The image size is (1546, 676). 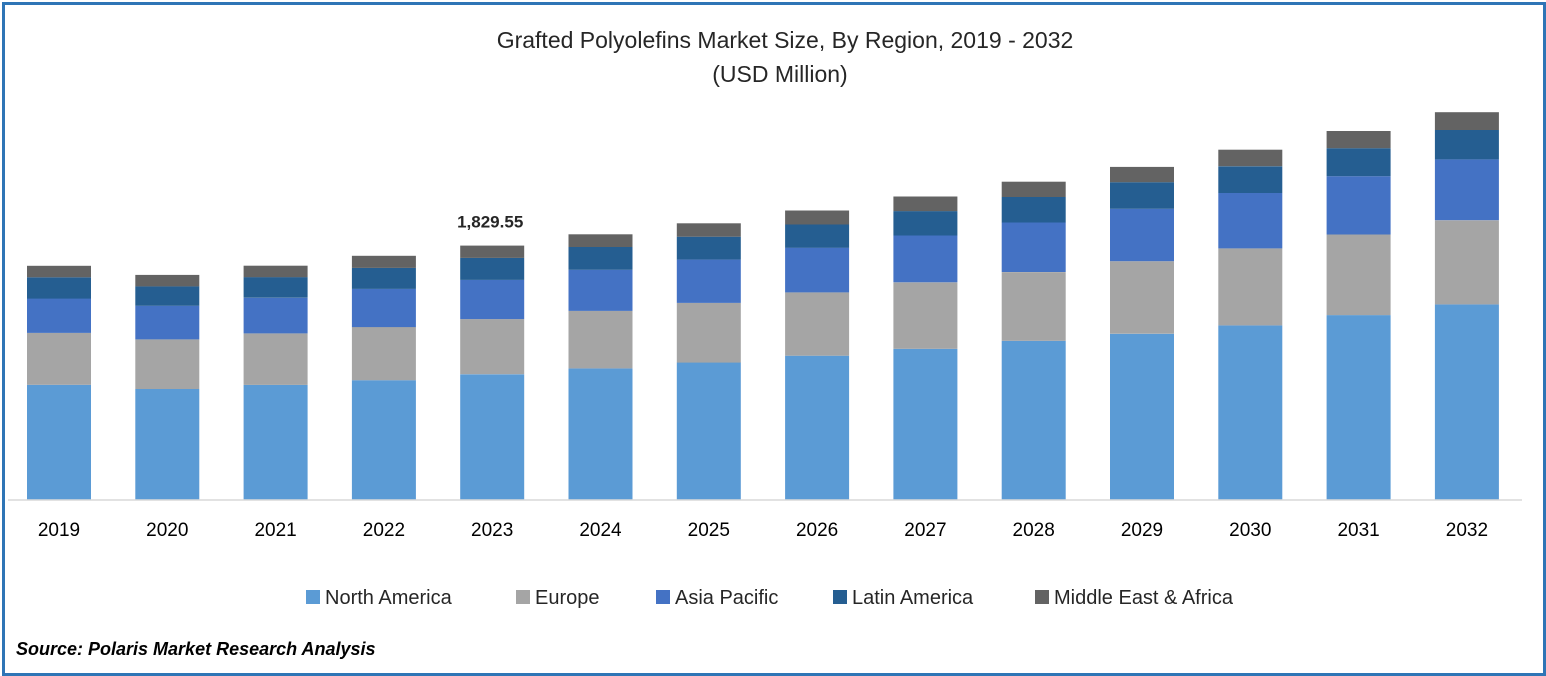 What do you see at coordinates (709, 530) in the screenshot?
I see `x-tick-label: 2025` at bounding box center [709, 530].